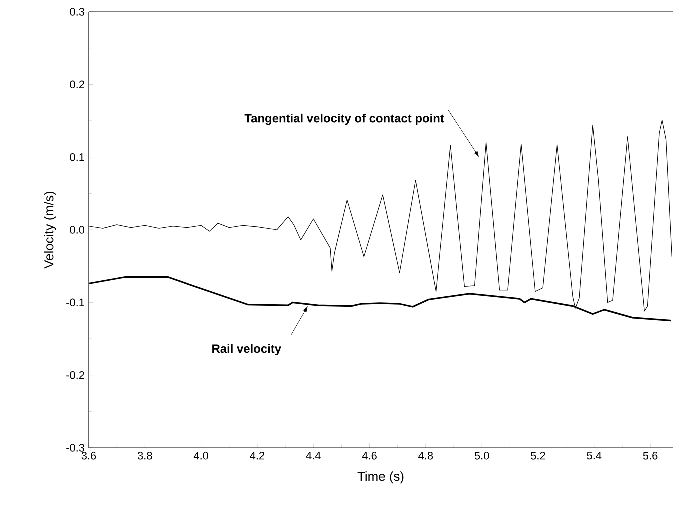 Image resolution: width=673 pixels, height=520 pixels. Describe the element at coordinates (50, 230) in the screenshot. I see `y-axis-title: Velocity (m/s)` at that location.